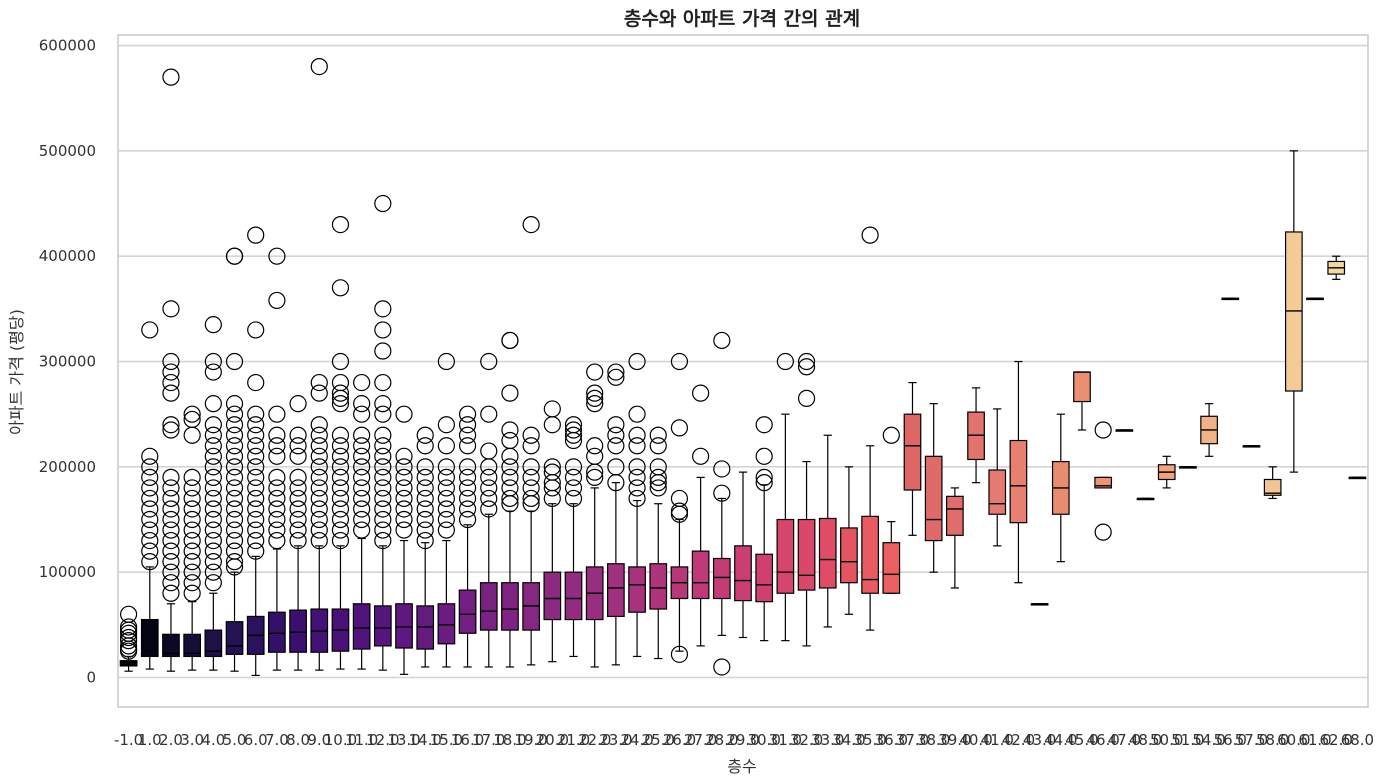 Image resolution: width=1382 pixels, height=784 pixels. What do you see at coordinates (488, 740) in the screenshot?
I see `x-tick-label: 17.0` at bounding box center [488, 740].